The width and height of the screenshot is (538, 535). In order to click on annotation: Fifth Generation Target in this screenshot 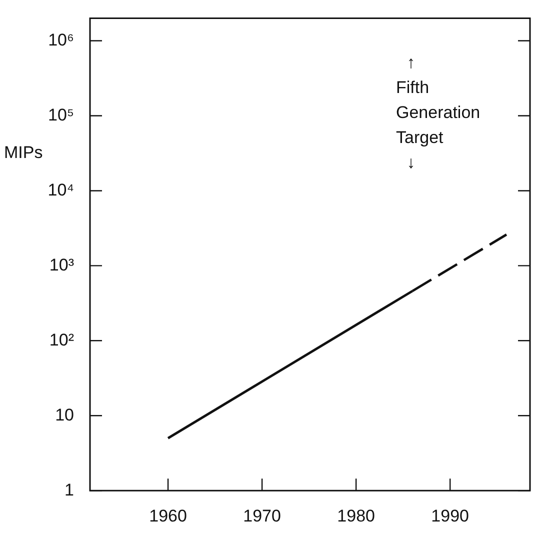, I will do `click(439, 113)`.